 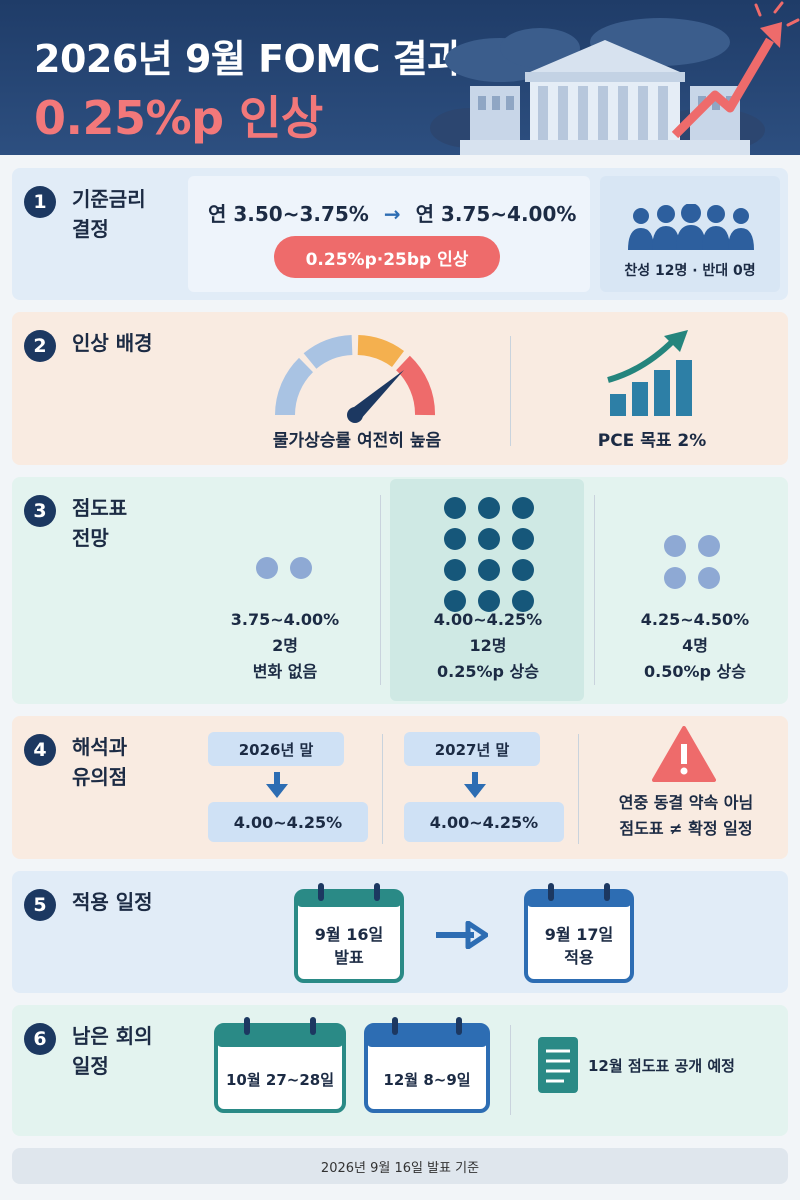 What do you see at coordinates (400, 1166) in the screenshot?
I see `footer-basis-date: 2026년 9월 16일 발표 기준` at bounding box center [400, 1166].